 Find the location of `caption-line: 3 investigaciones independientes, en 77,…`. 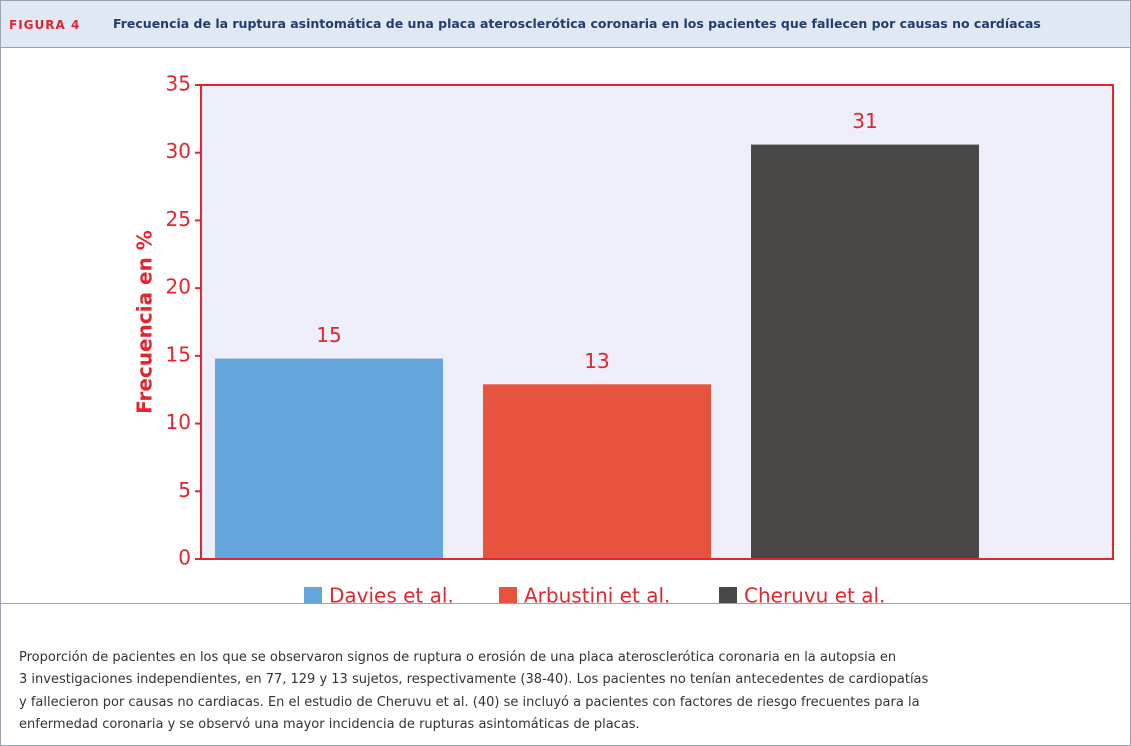

caption-line: 3 investigaciones independientes, en 77,… is located at coordinates (474, 680).